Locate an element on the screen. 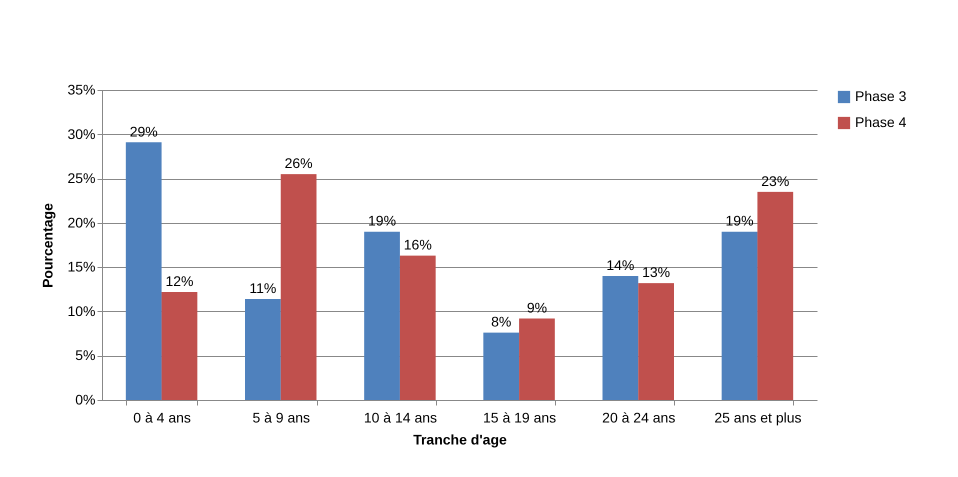  legend-label: Phase 3 is located at coordinates (881, 96).